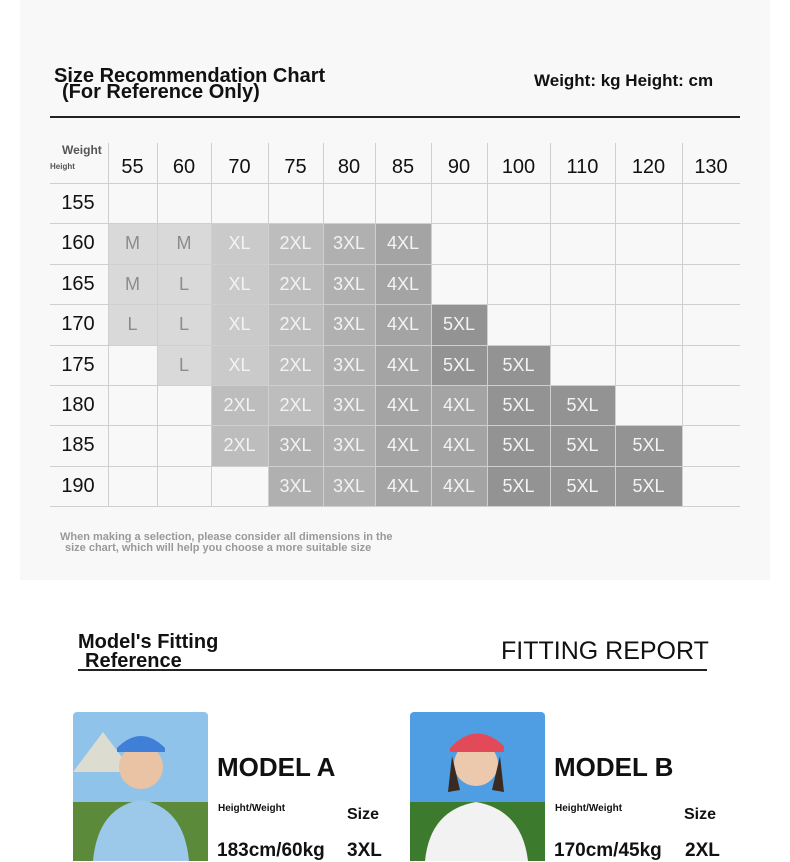 This screenshot has height=862, width=790. Describe the element at coordinates (148, 642) in the screenshot. I see `fitting-title: Model's Fitting` at that location.